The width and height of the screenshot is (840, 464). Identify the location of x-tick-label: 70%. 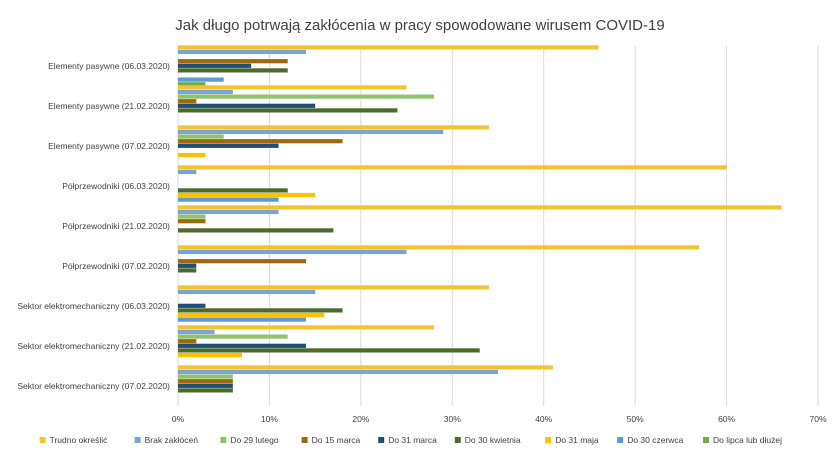
(817, 419).